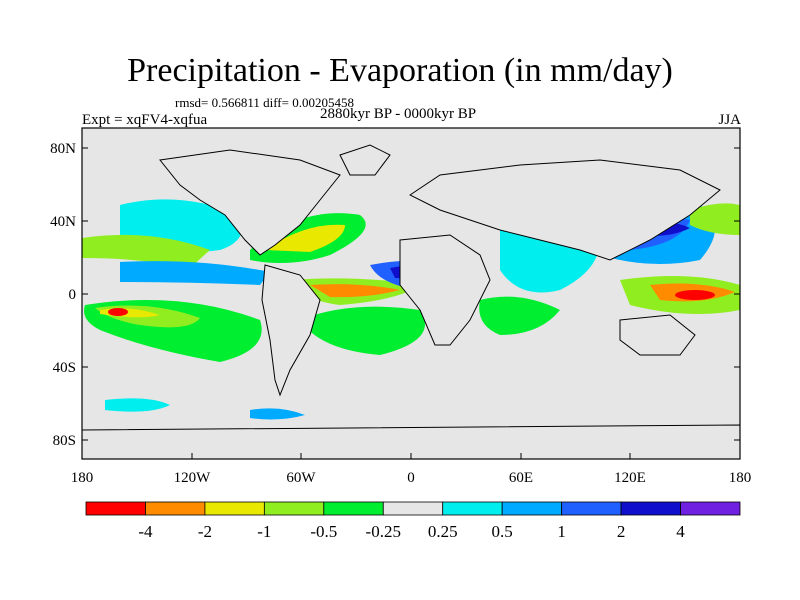  What do you see at coordinates (362, 330) in the screenshot?
I see `patch-satl-green` at bounding box center [362, 330].